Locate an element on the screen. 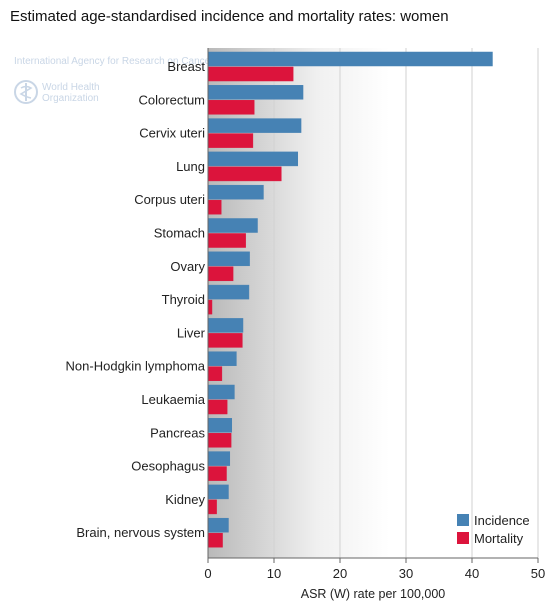 Image resolution: width=550 pixels, height=606 pixels. who-emblem-icon is located at coordinates (26, 92).